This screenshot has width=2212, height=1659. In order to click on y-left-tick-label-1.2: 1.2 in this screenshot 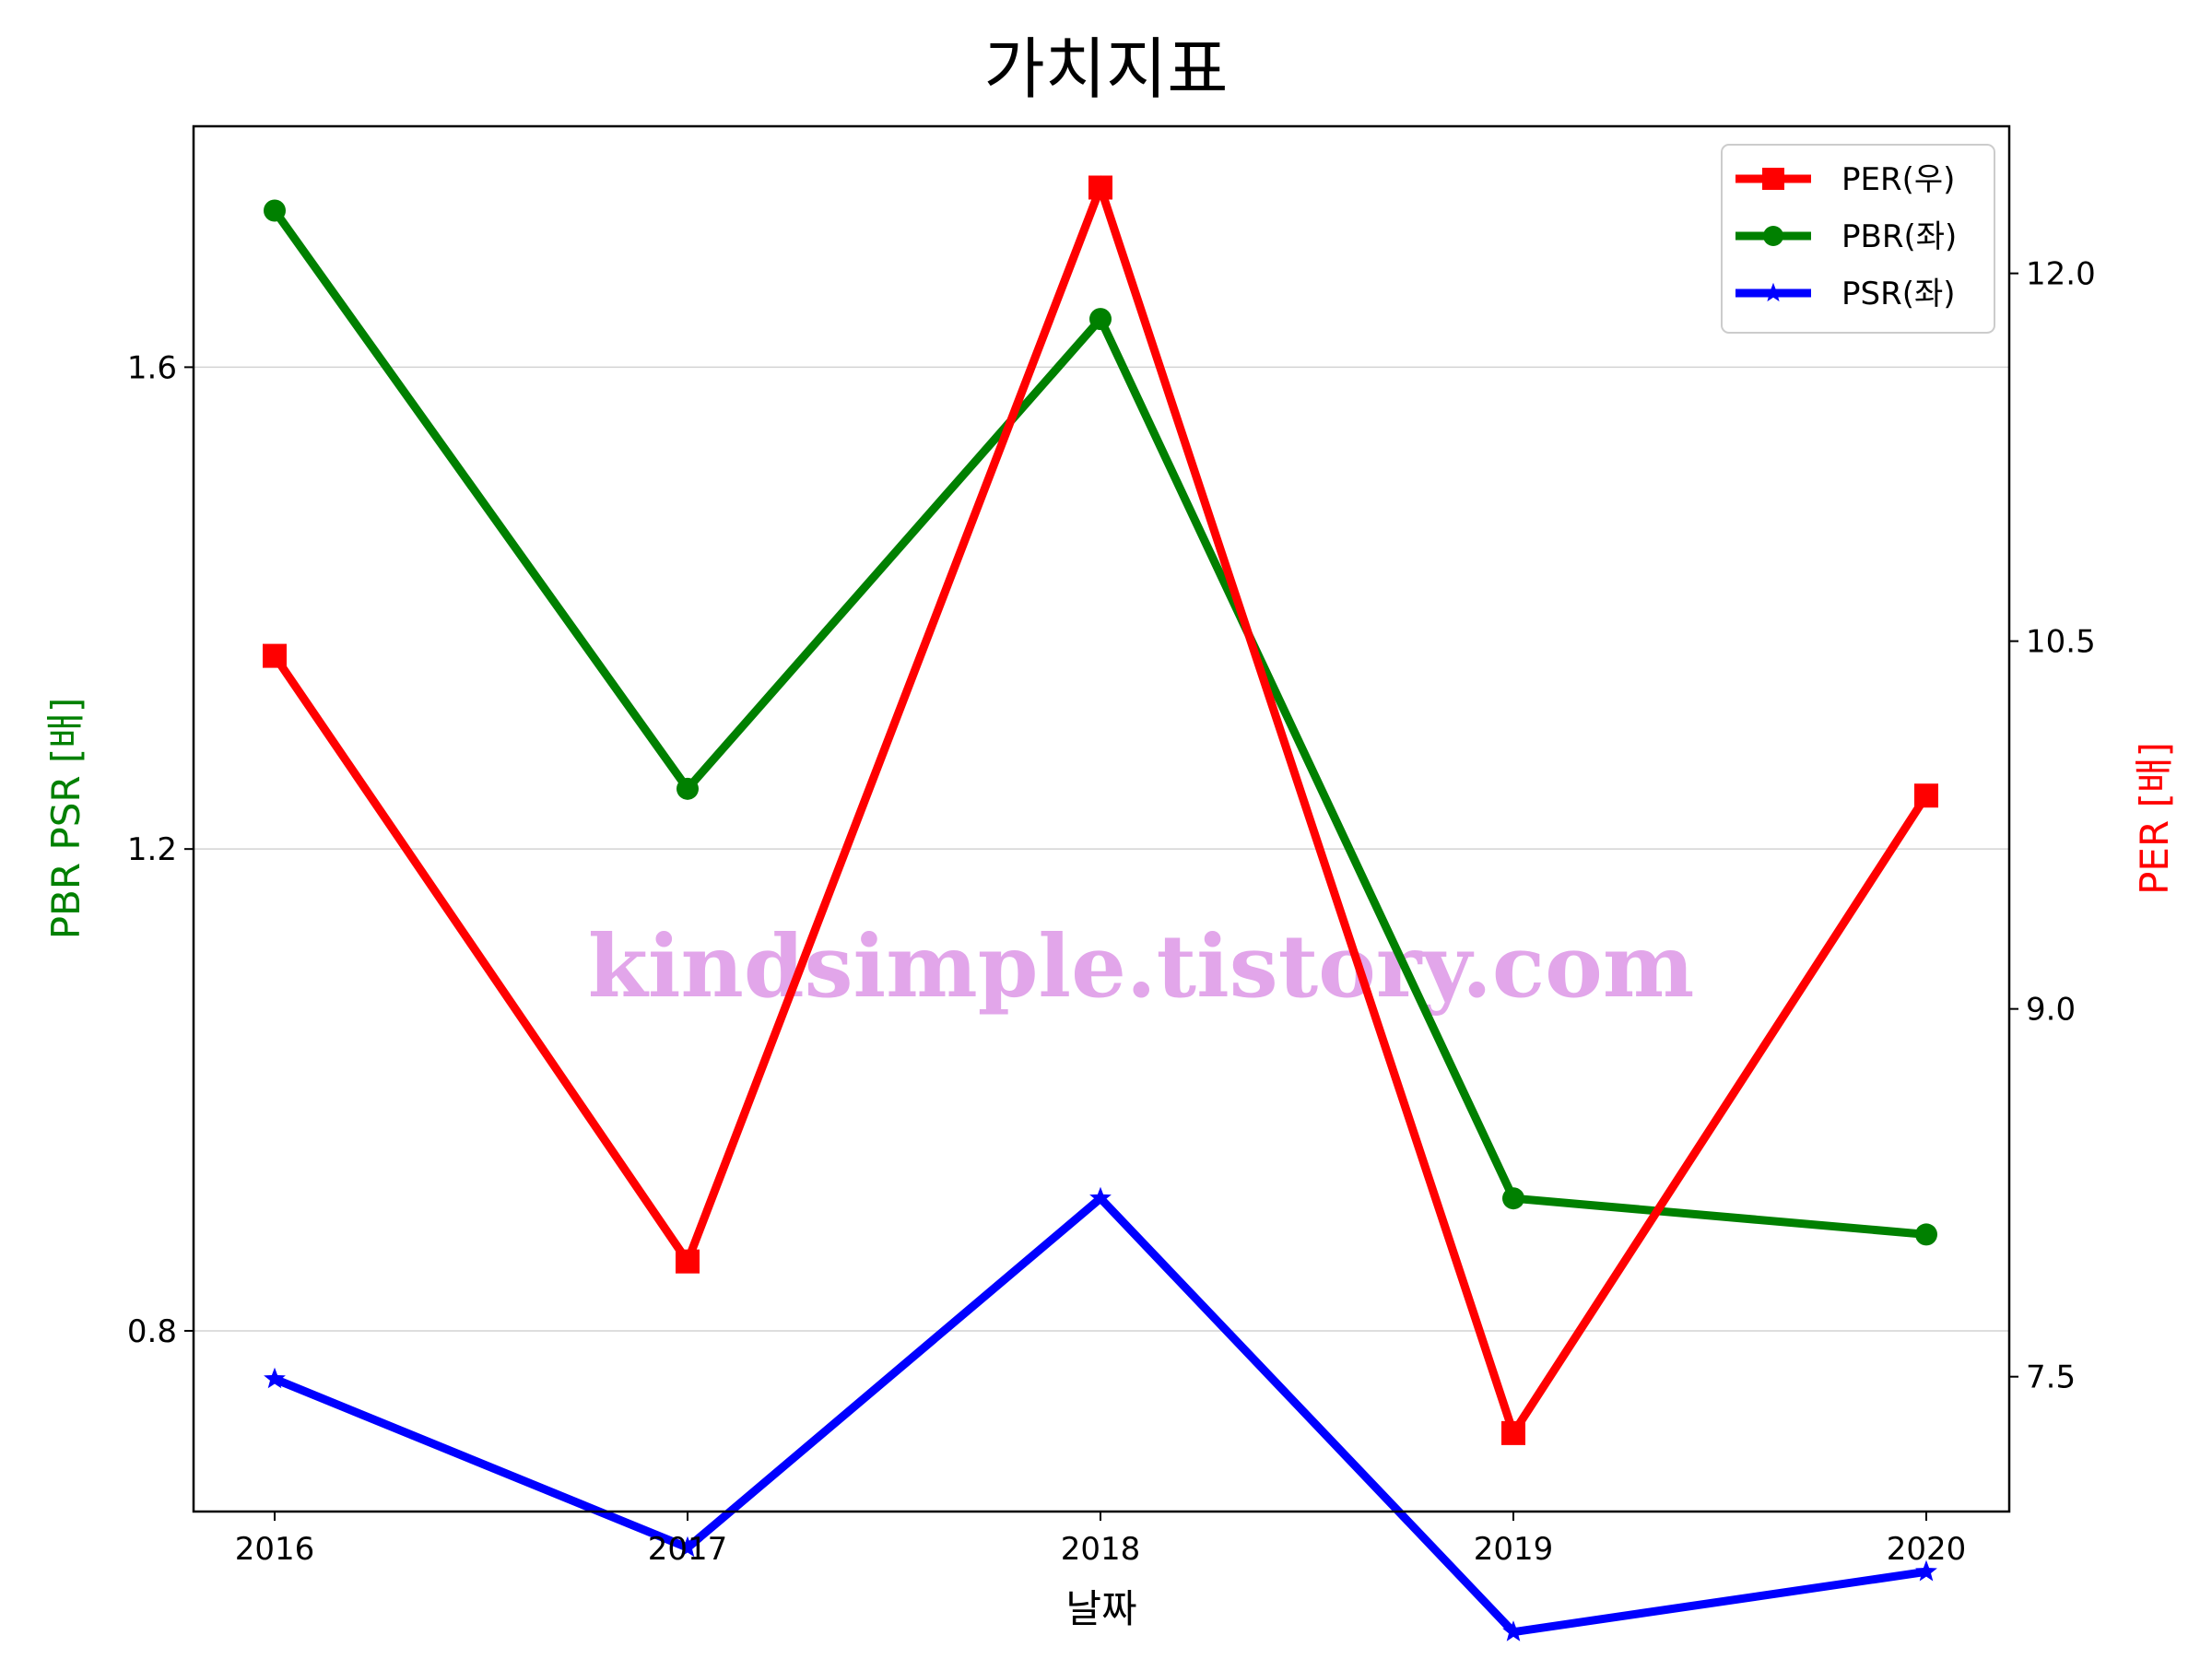, I will do `click(152, 849)`.